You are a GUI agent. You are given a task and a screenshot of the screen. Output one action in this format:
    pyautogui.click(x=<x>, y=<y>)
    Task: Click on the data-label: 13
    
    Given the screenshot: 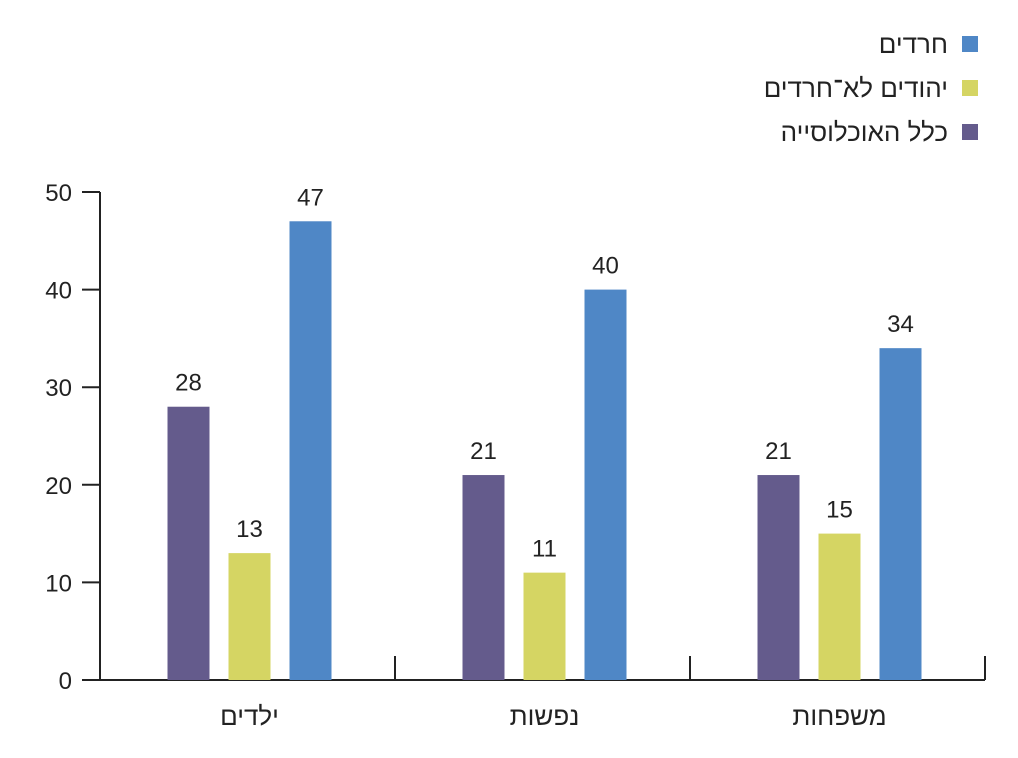 What is the action you would take?
    pyautogui.click(x=249, y=529)
    